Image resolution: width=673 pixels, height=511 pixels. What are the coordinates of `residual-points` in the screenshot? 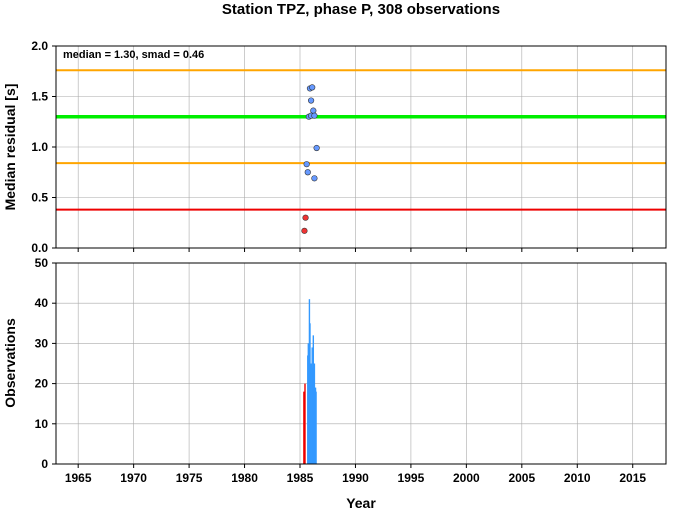 It's located at (310, 159).